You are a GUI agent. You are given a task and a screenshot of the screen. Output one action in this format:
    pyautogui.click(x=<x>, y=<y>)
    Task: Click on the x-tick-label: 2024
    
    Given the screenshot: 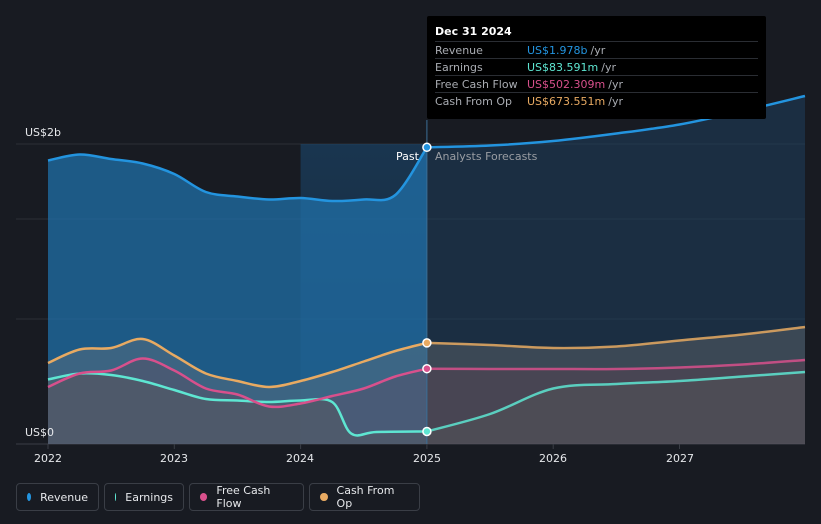 What is the action you would take?
    pyautogui.click(x=300, y=458)
    